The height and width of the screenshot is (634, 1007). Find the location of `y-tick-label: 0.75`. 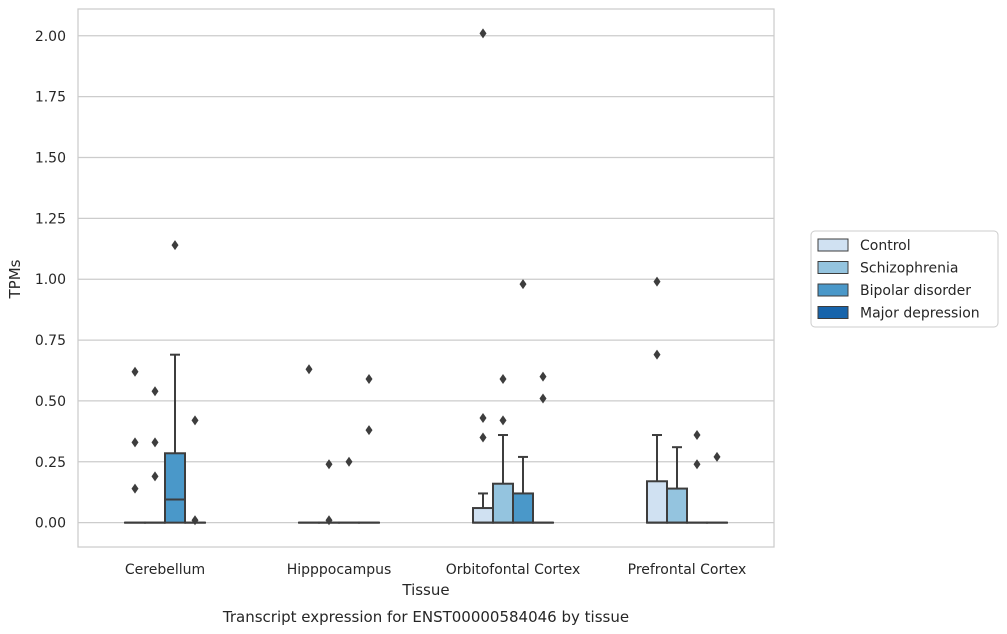

y-tick-label: 0.75 is located at coordinates (50, 341).